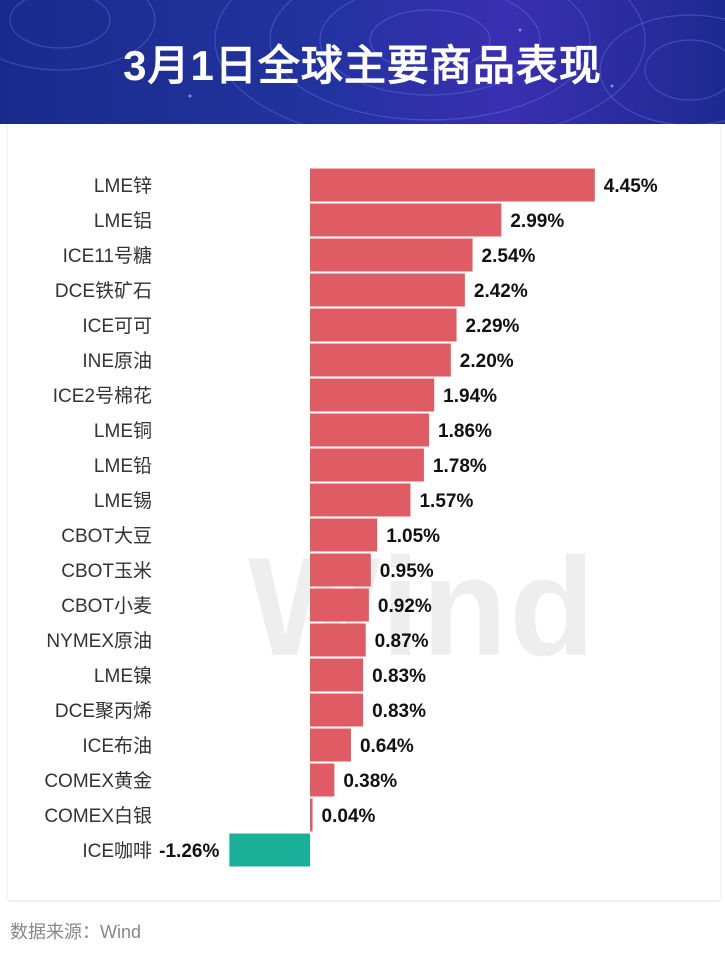 This screenshot has height=954, width=725. Describe the element at coordinates (98, 781) in the screenshot. I see `category-label: COMEX黄金` at that location.